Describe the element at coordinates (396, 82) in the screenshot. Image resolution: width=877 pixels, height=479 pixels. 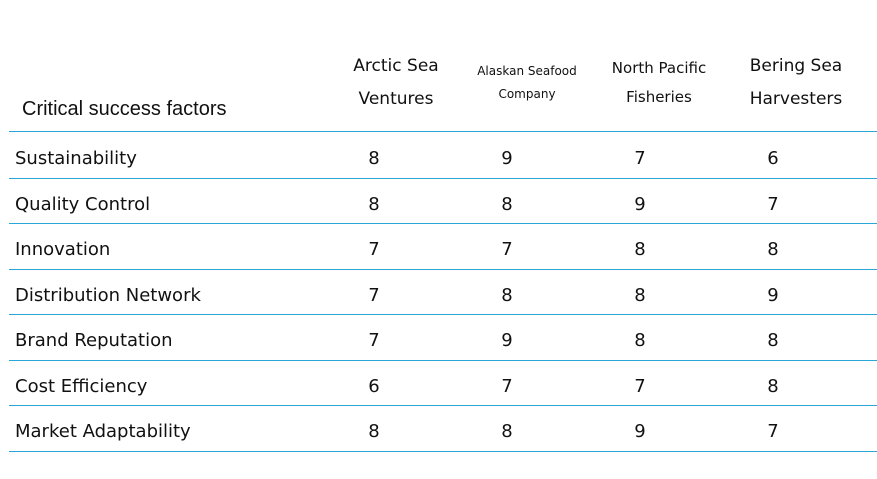
I see `column-header: Arctic Sea Ventures` at that location.